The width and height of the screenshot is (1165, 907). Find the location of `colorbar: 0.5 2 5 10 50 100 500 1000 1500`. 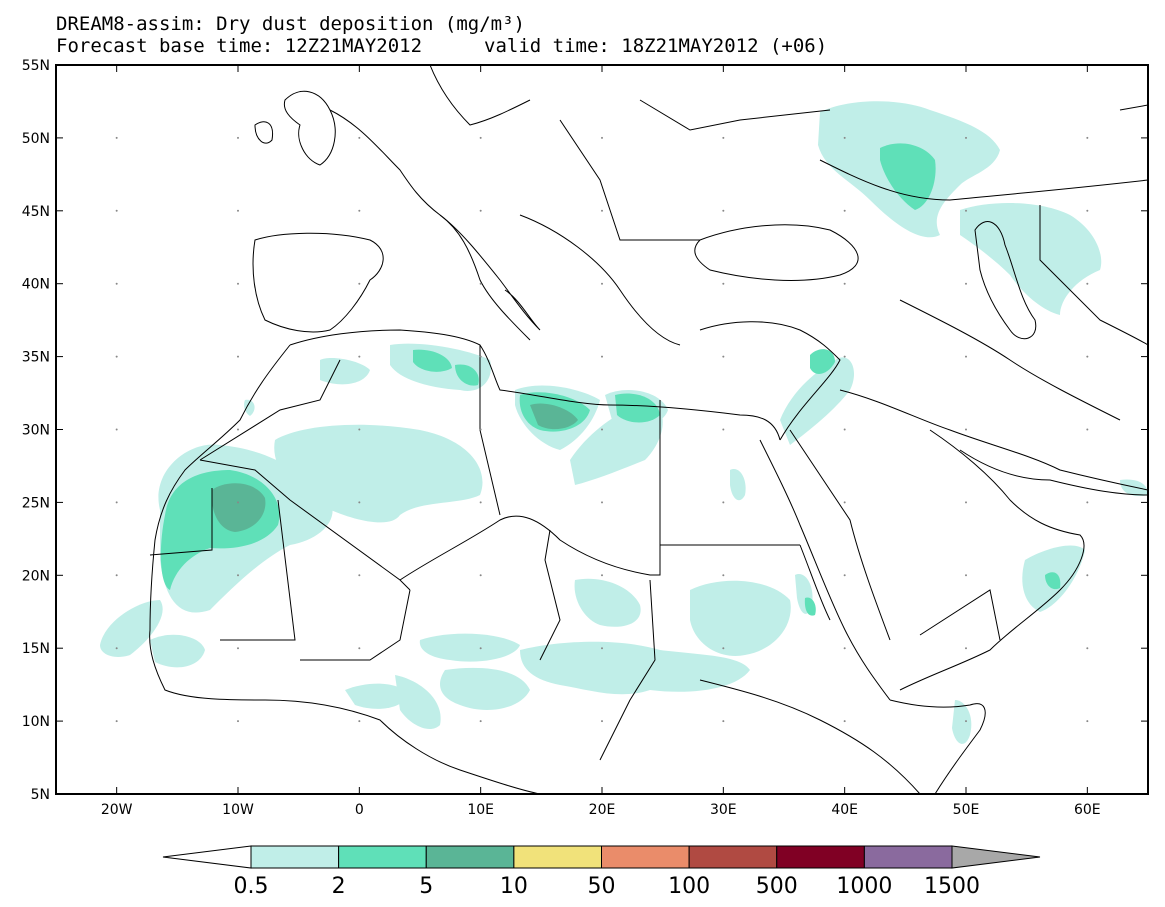

colorbar: 0.5 2 5 10 50 100 500 1000 1500 is located at coordinates (601, 872).